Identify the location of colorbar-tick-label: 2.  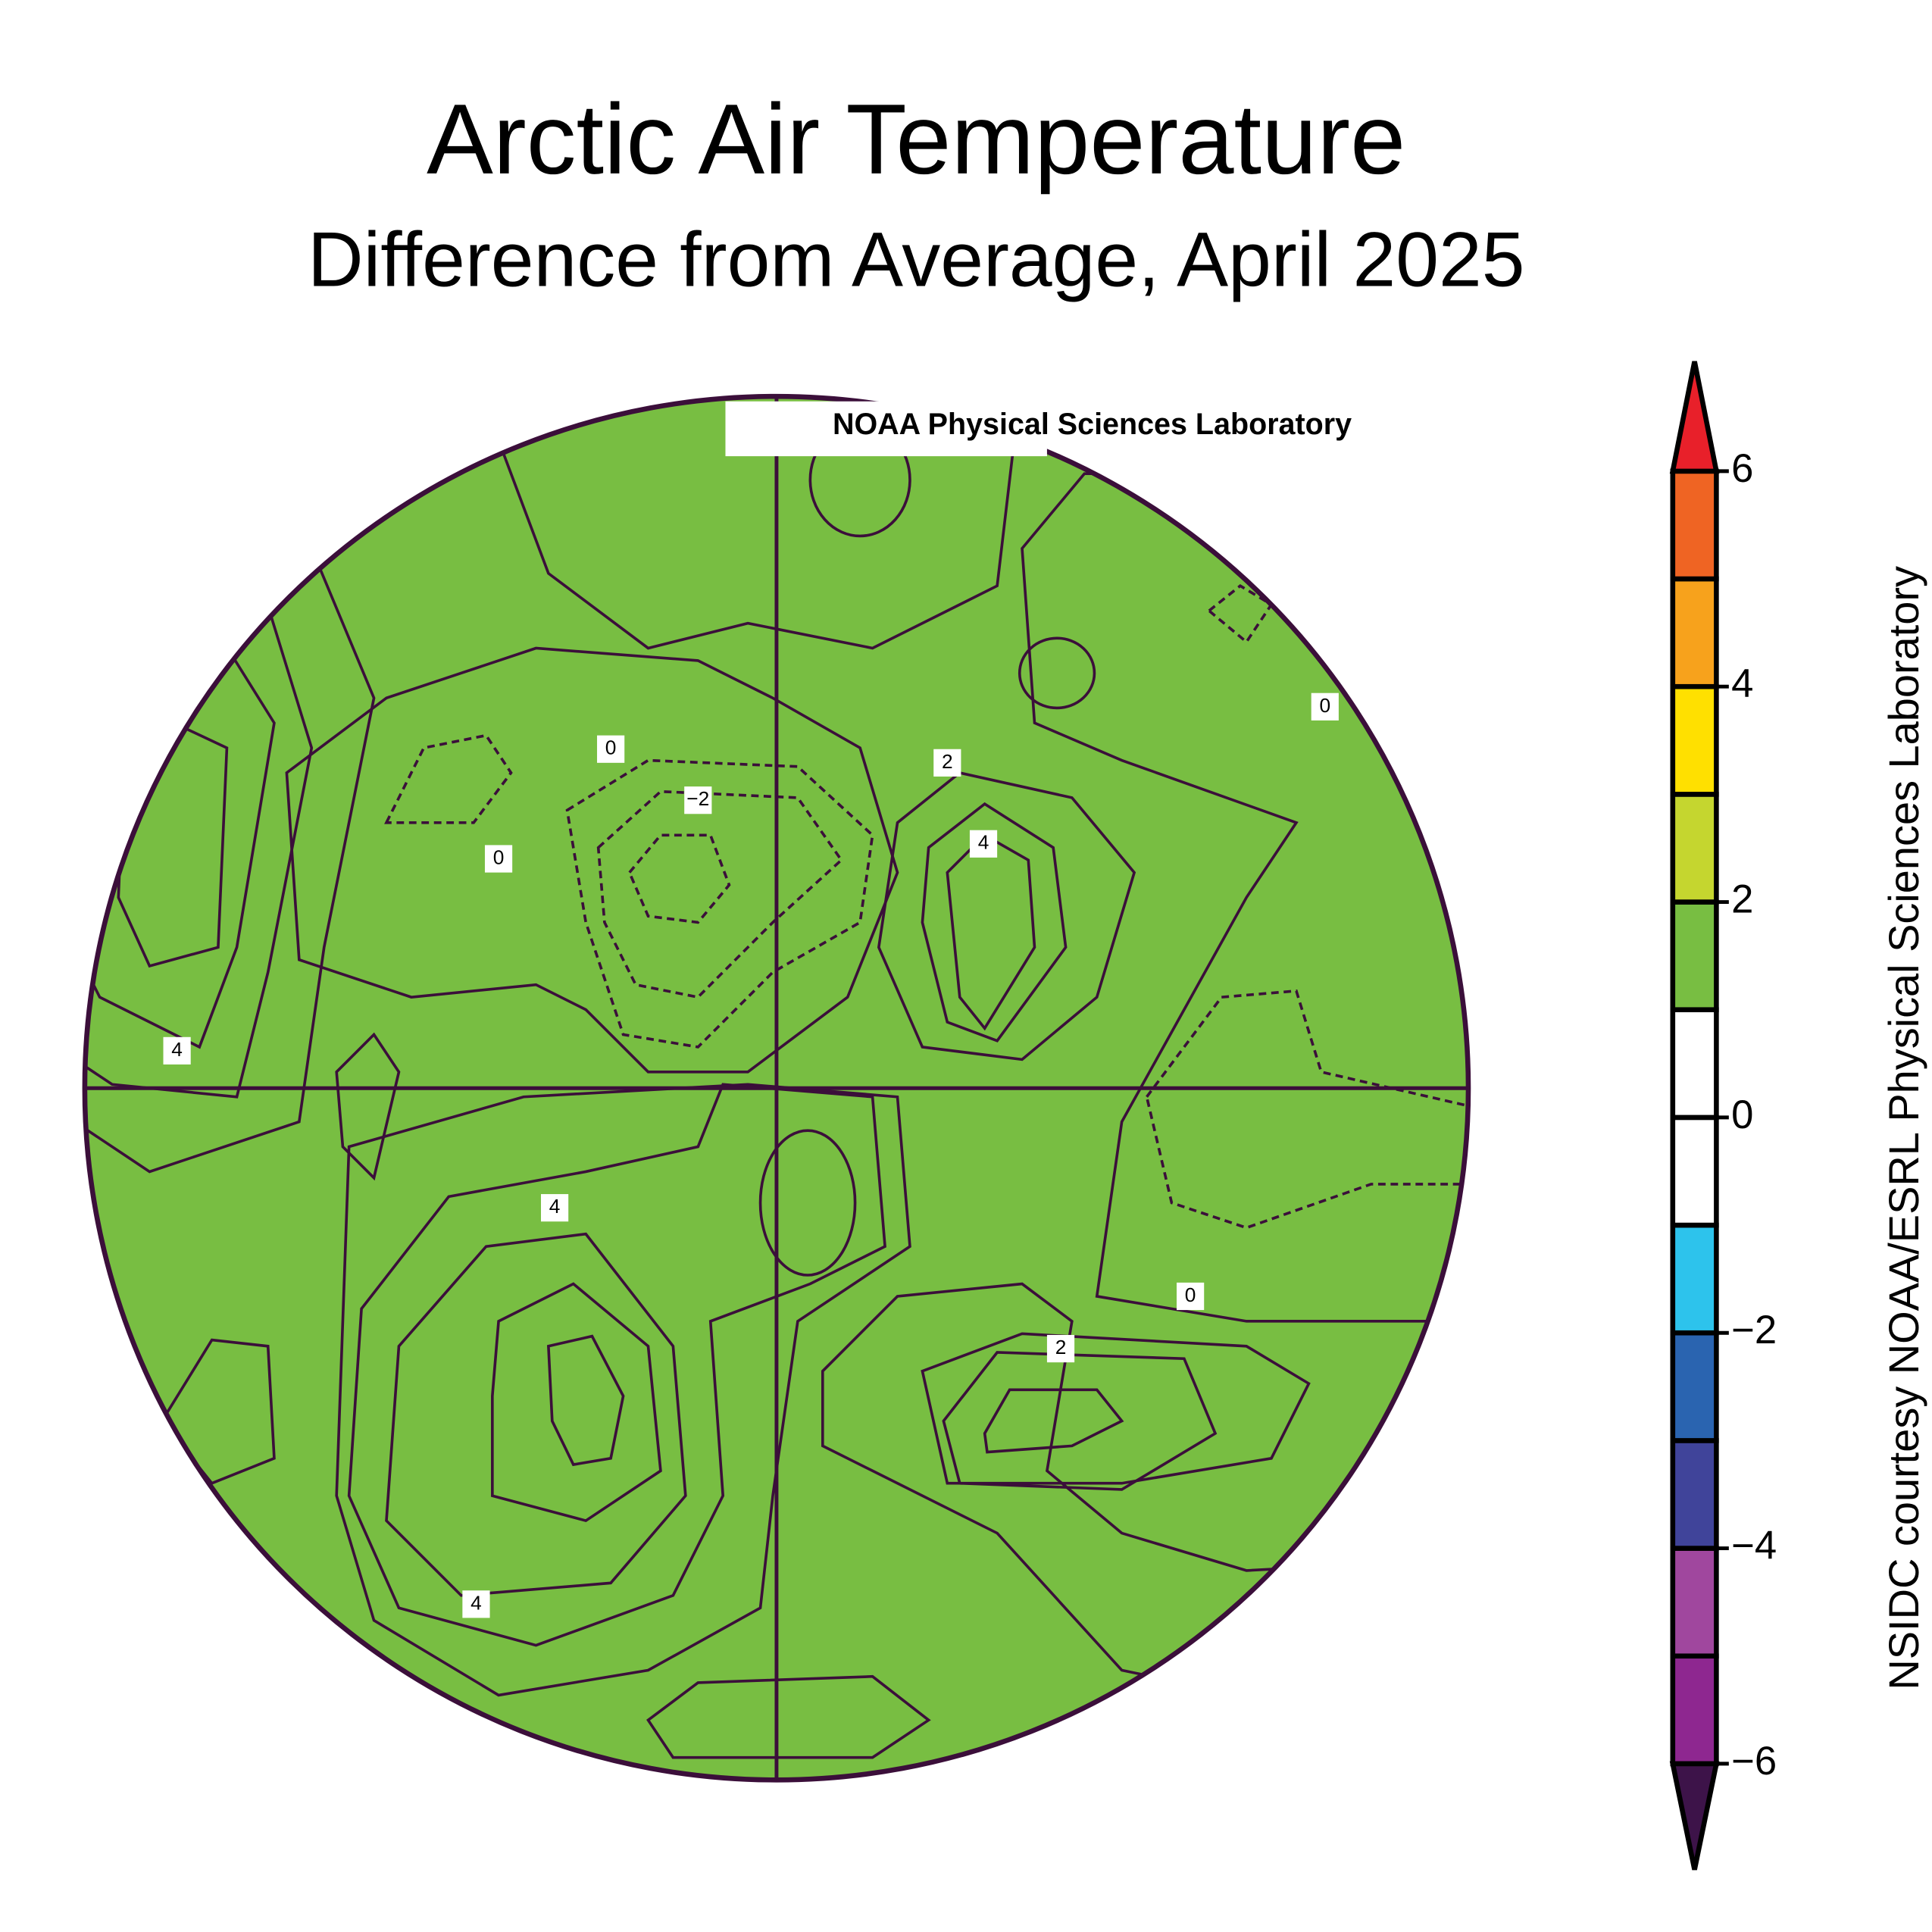
(1742, 899).